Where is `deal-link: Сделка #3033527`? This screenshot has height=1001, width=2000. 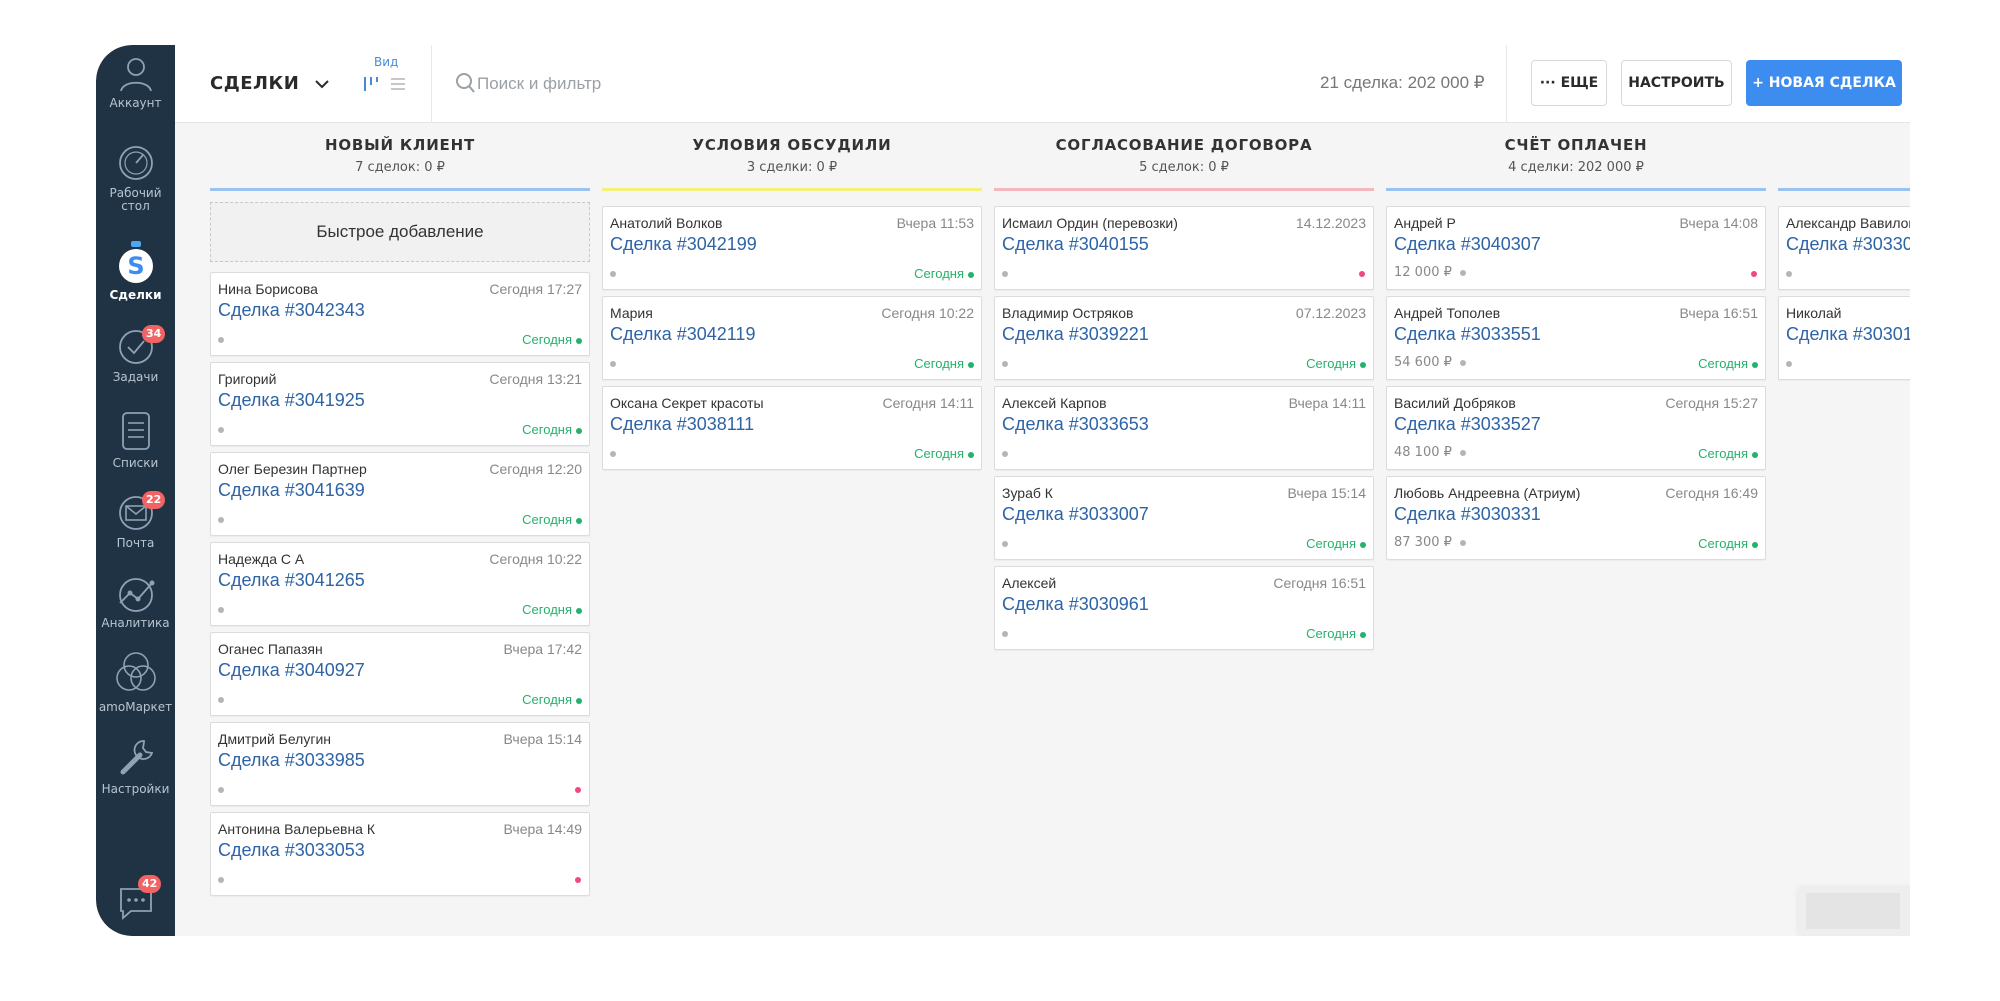
deal-link: Сделка #3033527 is located at coordinates (1467, 424).